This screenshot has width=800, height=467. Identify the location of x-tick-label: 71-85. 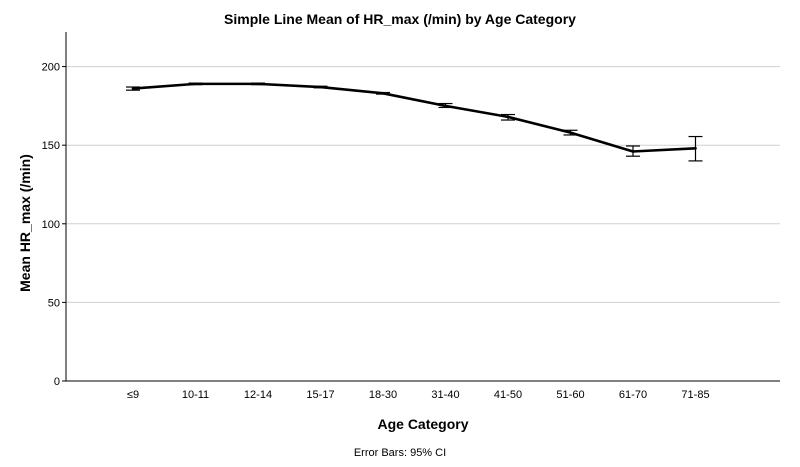
(695, 395).